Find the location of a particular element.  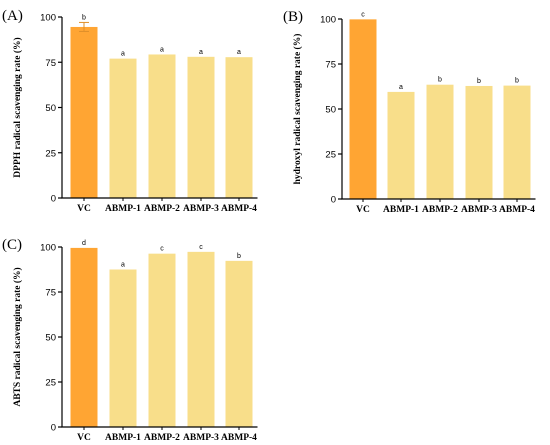

panel-label: (A) is located at coordinates (12, 16).